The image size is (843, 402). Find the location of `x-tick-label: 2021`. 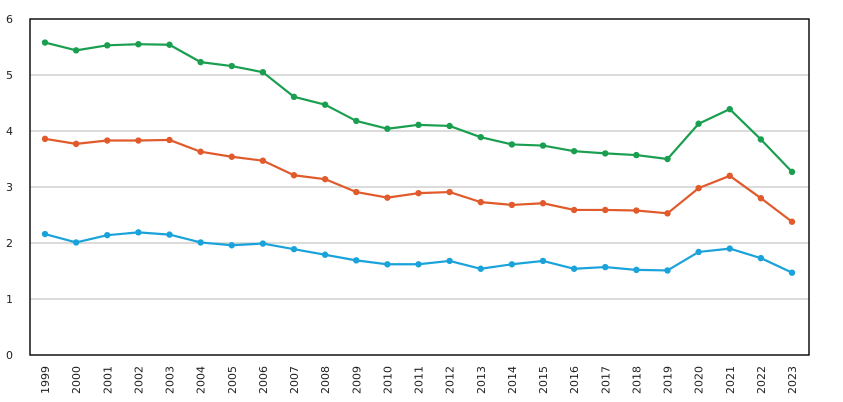

x-tick-label: 2021 is located at coordinates (730, 380).